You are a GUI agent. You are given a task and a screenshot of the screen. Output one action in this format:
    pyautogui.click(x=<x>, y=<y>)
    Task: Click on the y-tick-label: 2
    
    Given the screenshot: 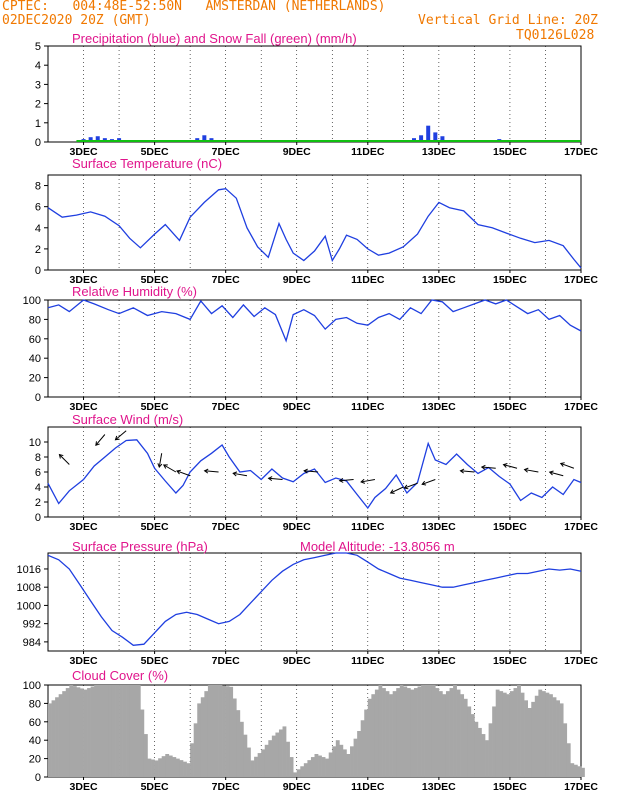 What is the action you would take?
    pyautogui.click(x=38, y=503)
    